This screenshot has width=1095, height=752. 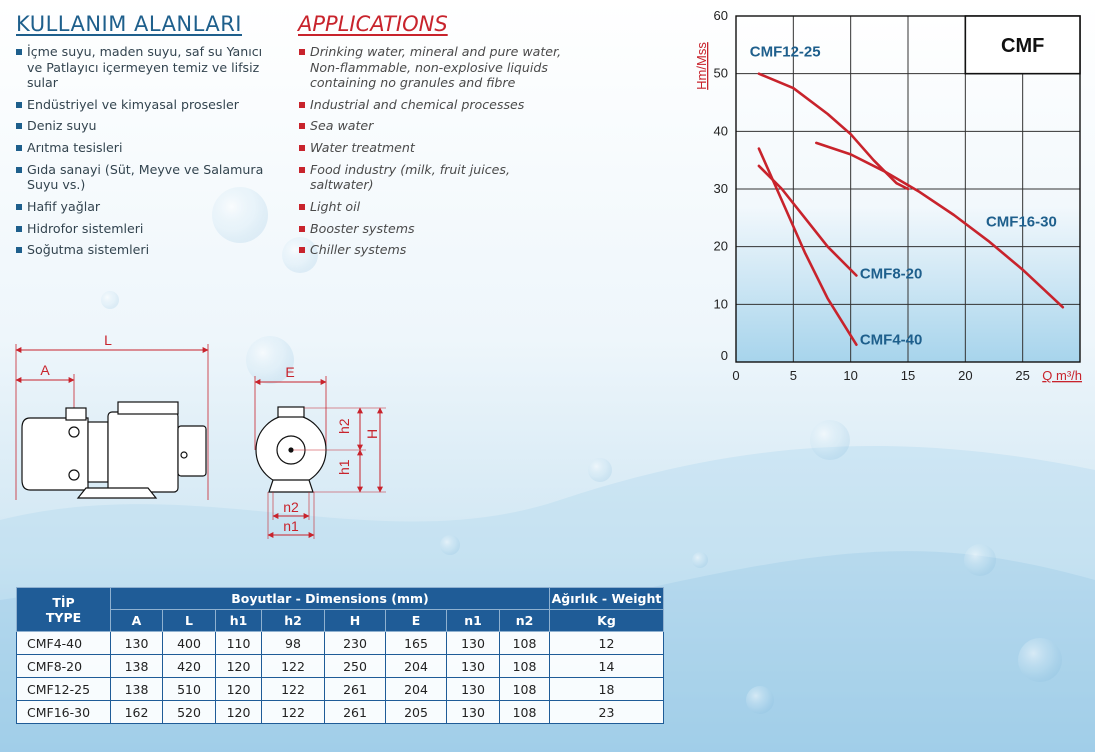 I want to click on table-cell: 138, so click(x=136, y=689).